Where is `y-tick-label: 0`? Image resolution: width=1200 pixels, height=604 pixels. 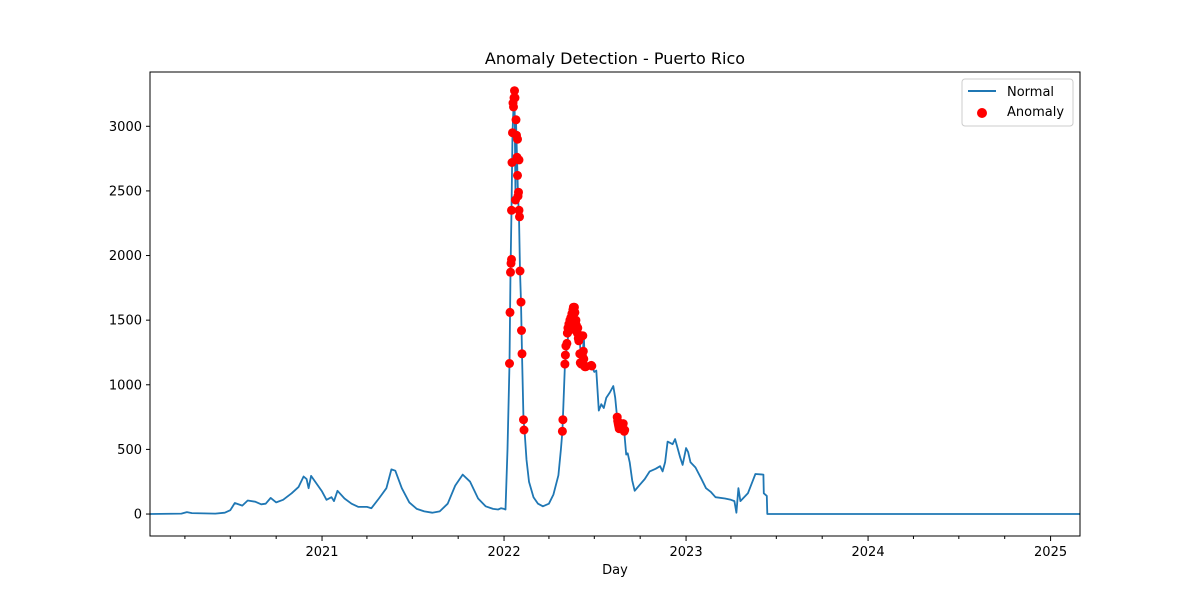
y-tick-label: 0 is located at coordinates (138, 515).